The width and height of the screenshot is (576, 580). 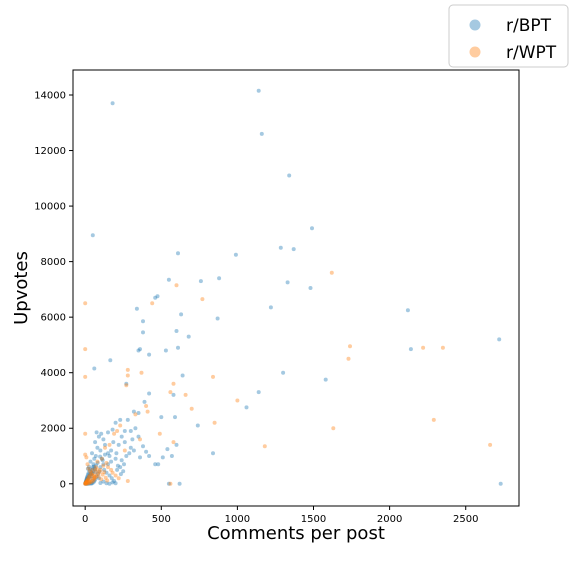 I want to click on x-tick-label: 0, so click(x=85, y=519).